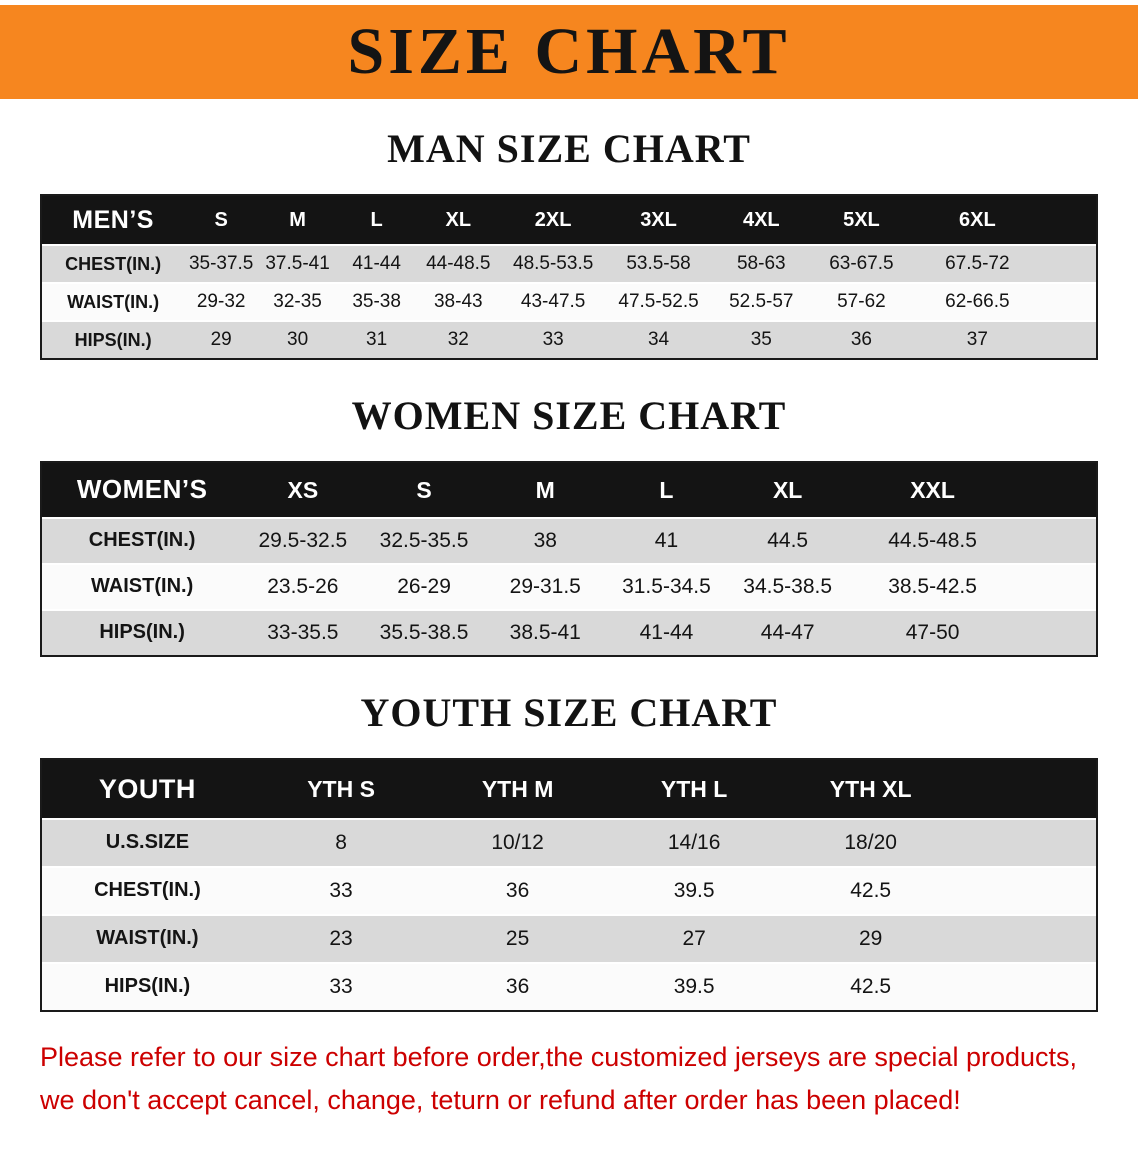 This screenshot has width=1138, height=1152. I want to click on table-cell: 30, so click(298, 340).